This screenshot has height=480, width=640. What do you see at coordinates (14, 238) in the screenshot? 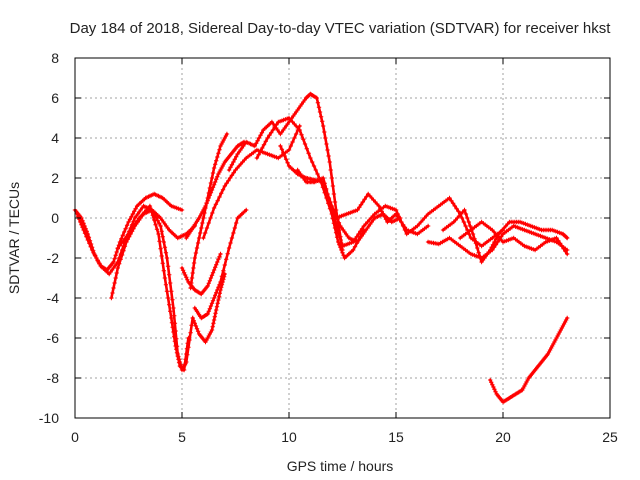
I see `y-axis-label: SDTVAR / TECUs` at bounding box center [14, 238].